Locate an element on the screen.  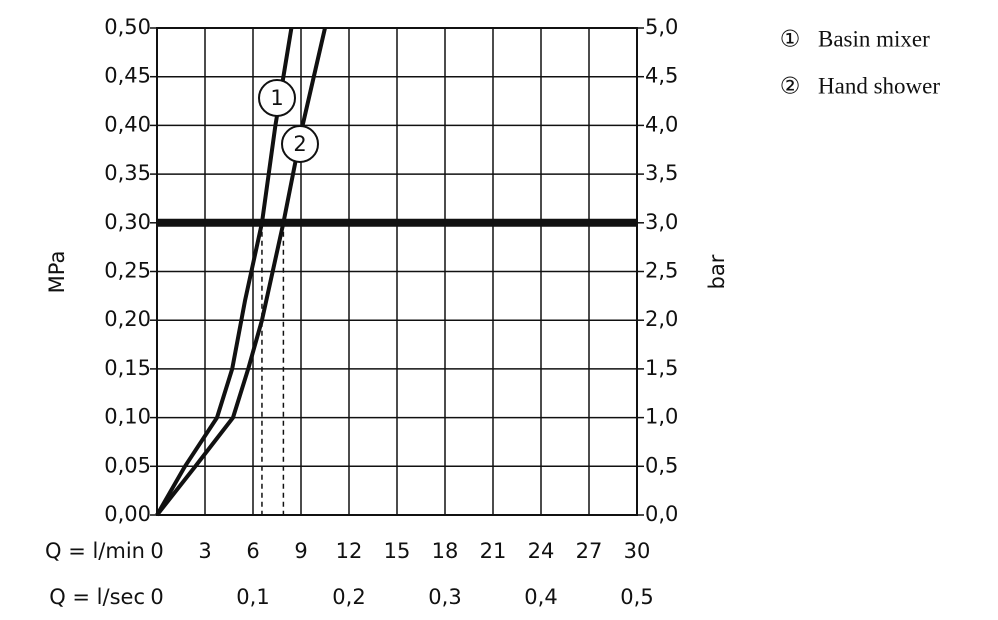
legend-marker: ② is located at coordinates (790, 85).